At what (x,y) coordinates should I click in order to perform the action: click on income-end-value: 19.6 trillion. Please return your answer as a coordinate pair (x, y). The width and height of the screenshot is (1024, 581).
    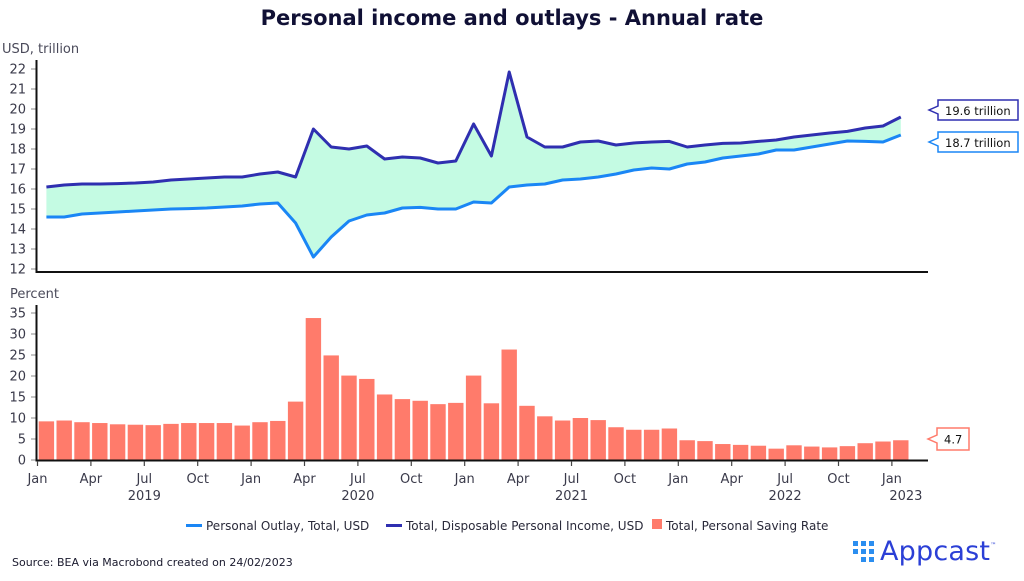
    Looking at the image, I should click on (978, 111).